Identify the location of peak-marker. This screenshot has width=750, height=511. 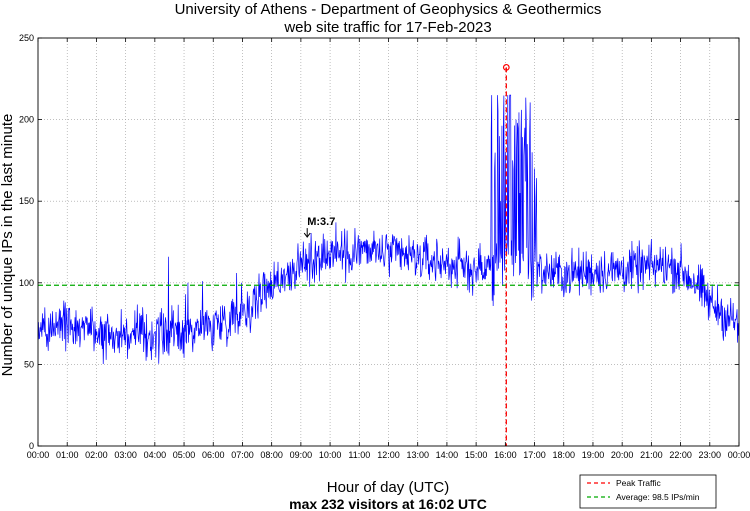
(506, 67).